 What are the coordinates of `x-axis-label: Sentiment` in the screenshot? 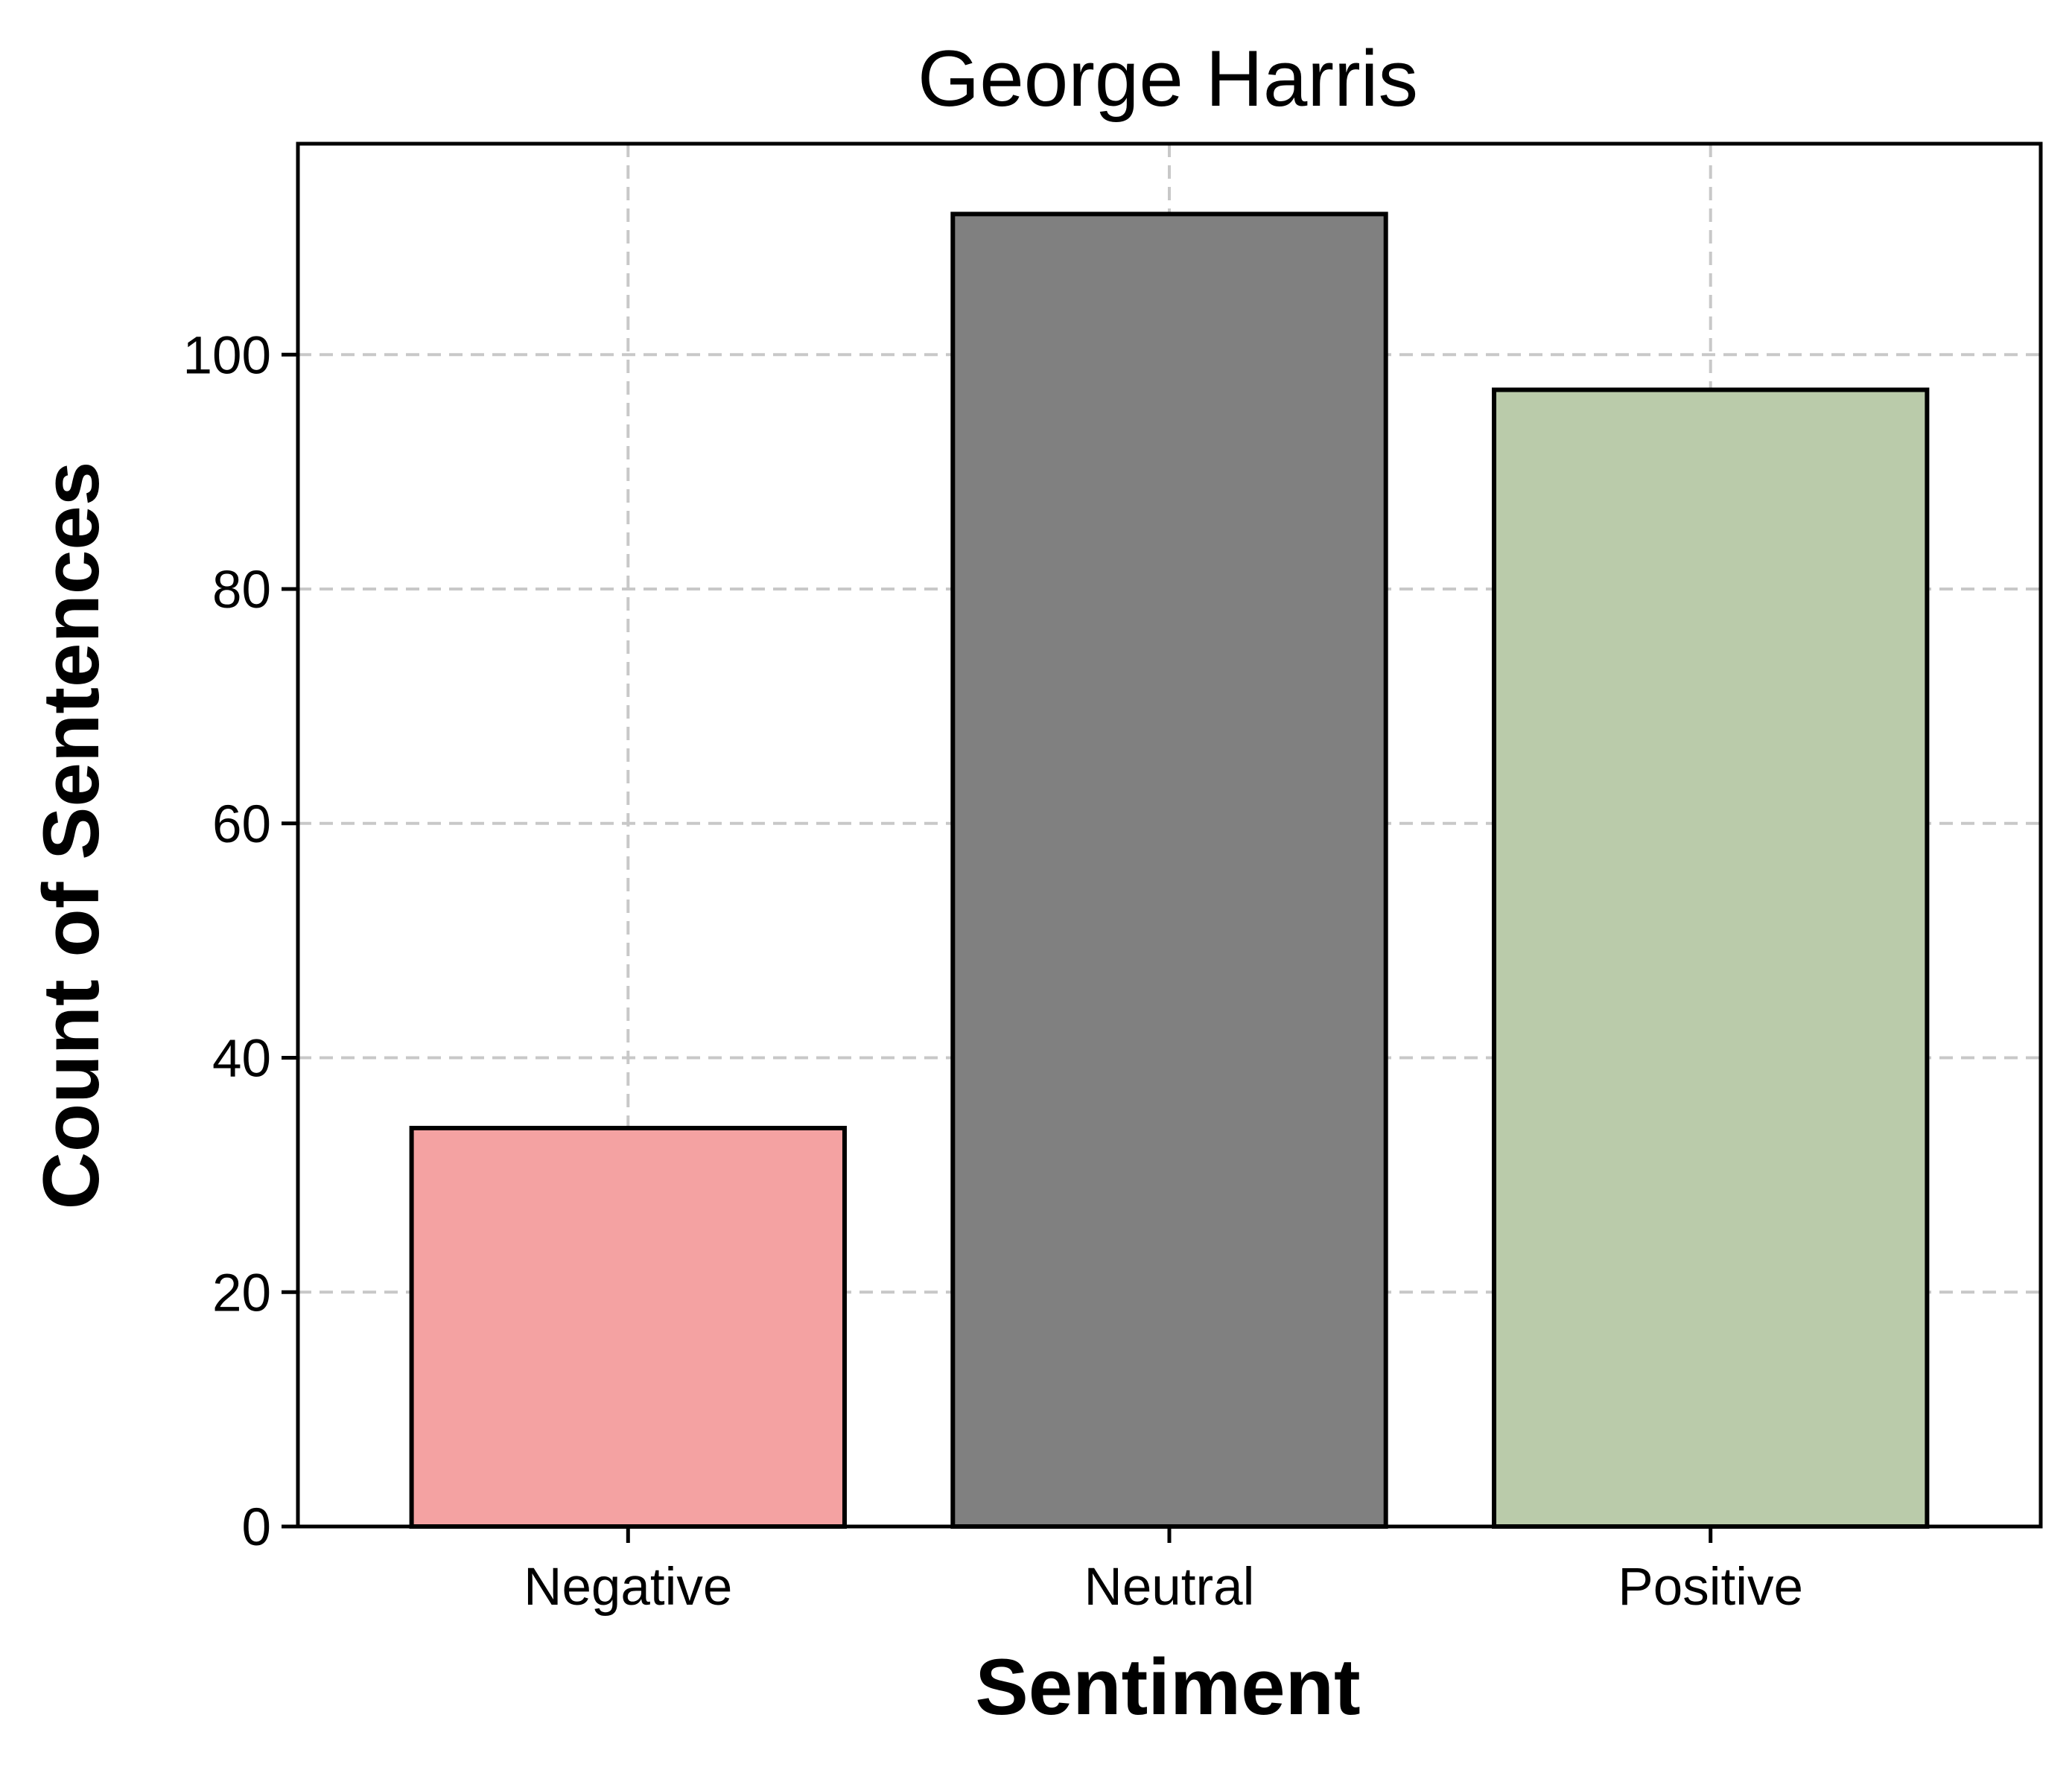 It's located at (1167, 1686).